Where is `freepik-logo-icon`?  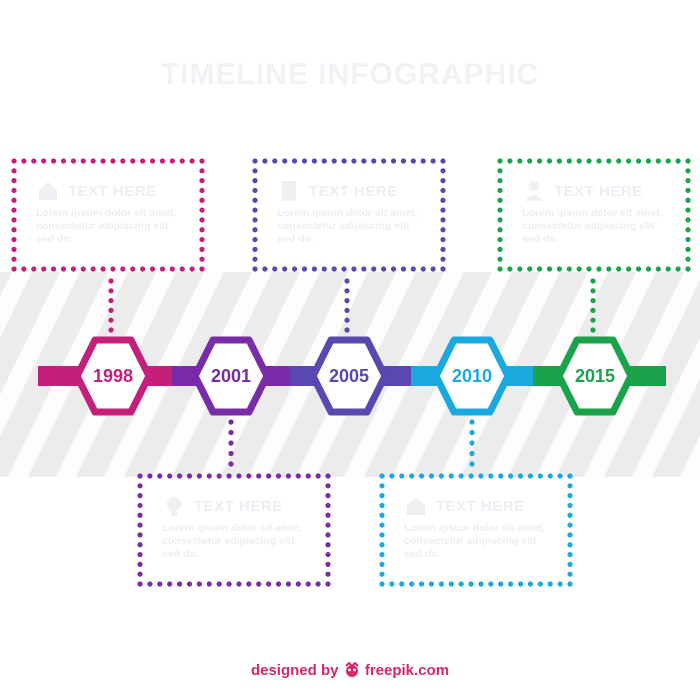 freepik-logo-icon is located at coordinates (352, 669).